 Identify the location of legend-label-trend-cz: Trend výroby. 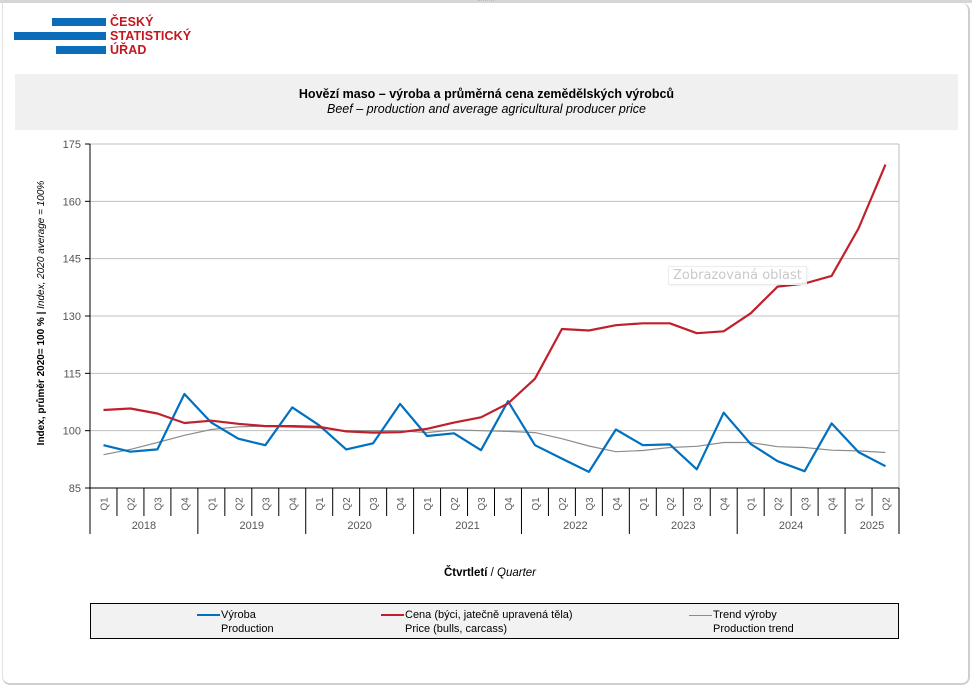
(745, 615).